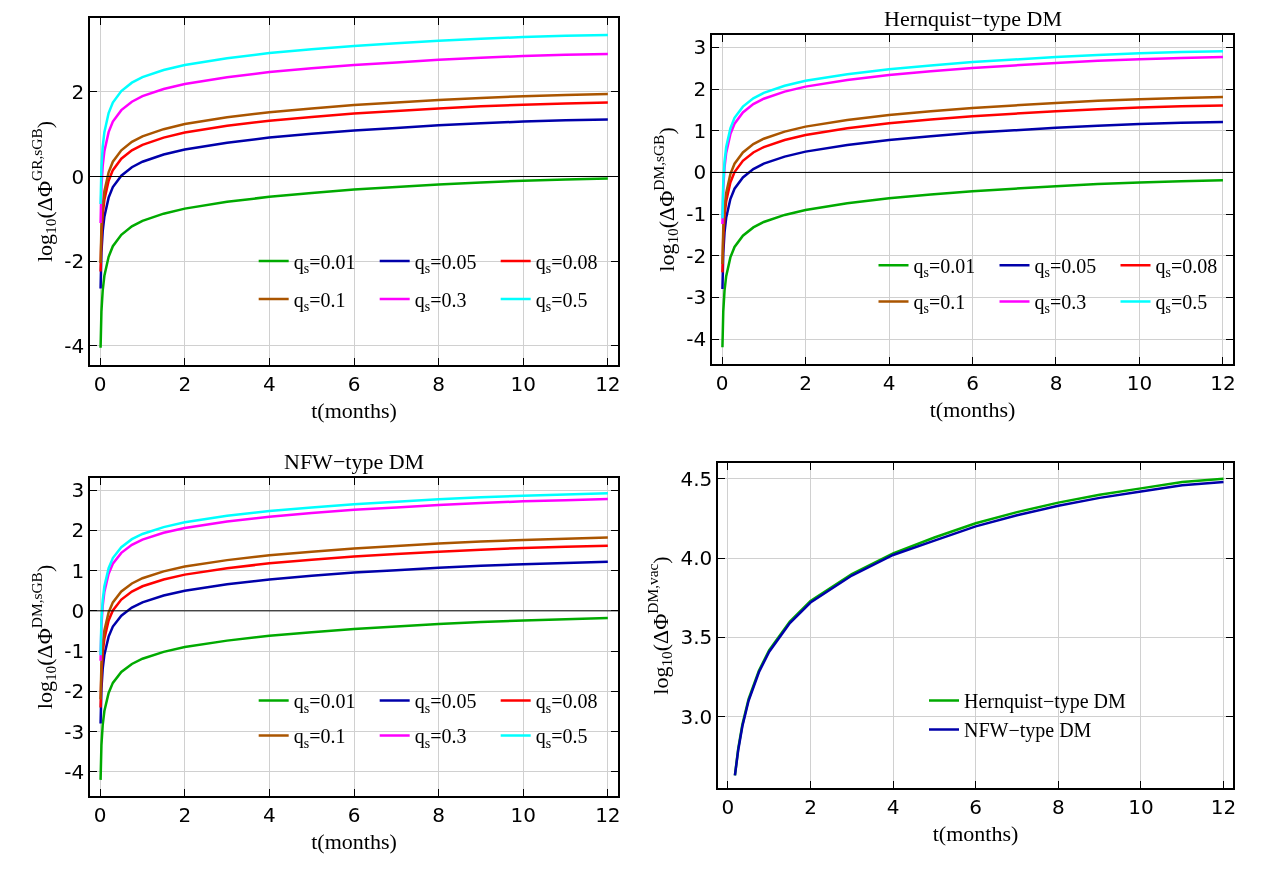  What do you see at coordinates (354, 461) in the screenshot?
I see `chart-title: NFW−type DM` at bounding box center [354, 461].